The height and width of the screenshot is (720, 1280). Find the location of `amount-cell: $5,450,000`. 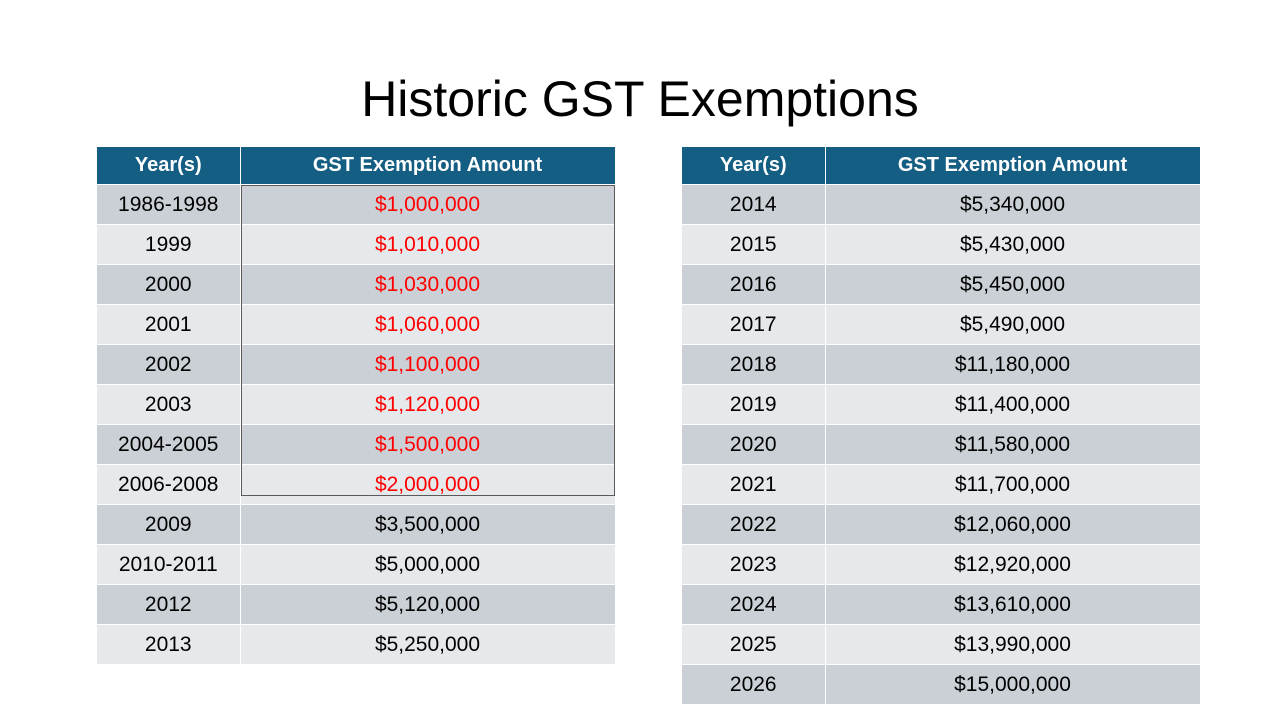

amount-cell: $5,450,000 is located at coordinates (1013, 284).